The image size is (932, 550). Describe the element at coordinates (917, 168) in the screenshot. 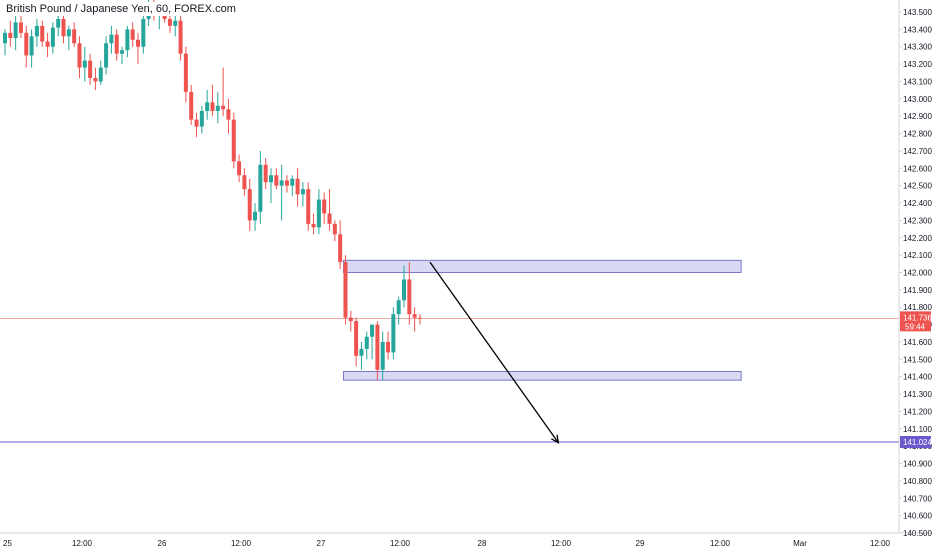

I see `price-tick-label: 142.600` at that location.